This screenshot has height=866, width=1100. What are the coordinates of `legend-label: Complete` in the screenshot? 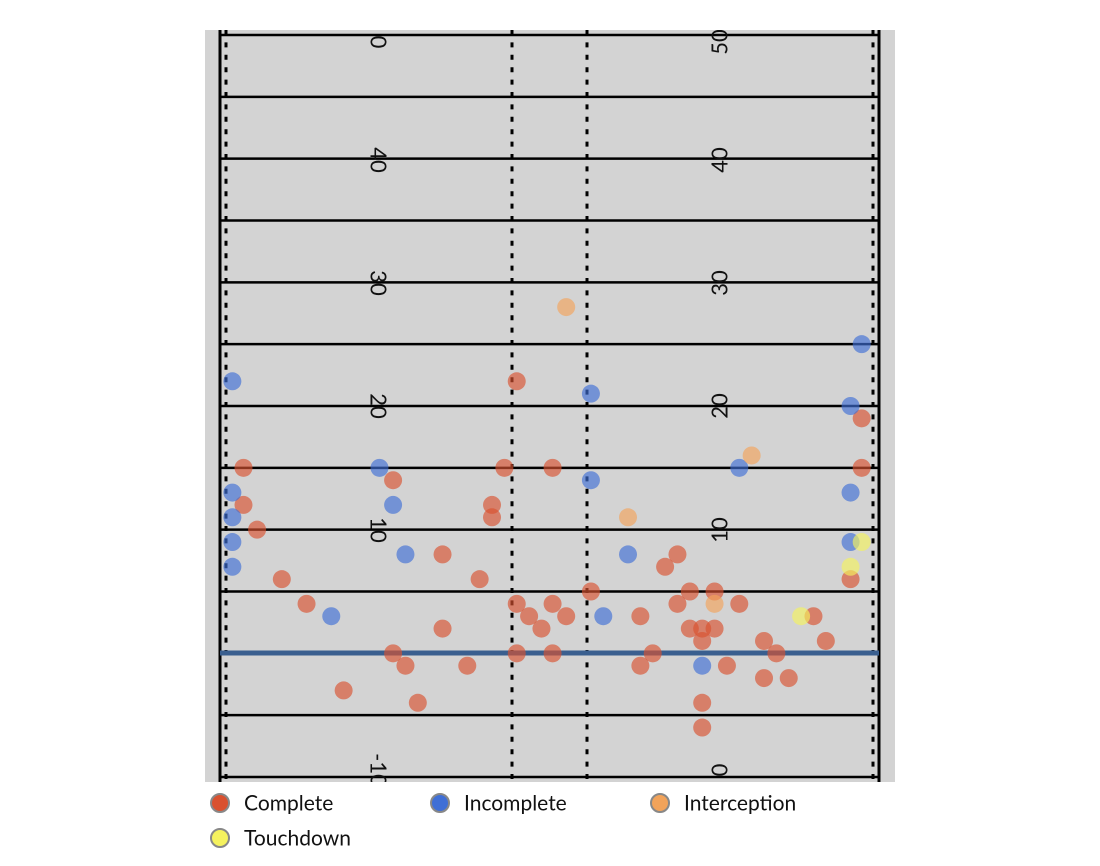 It's located at (288, 802).